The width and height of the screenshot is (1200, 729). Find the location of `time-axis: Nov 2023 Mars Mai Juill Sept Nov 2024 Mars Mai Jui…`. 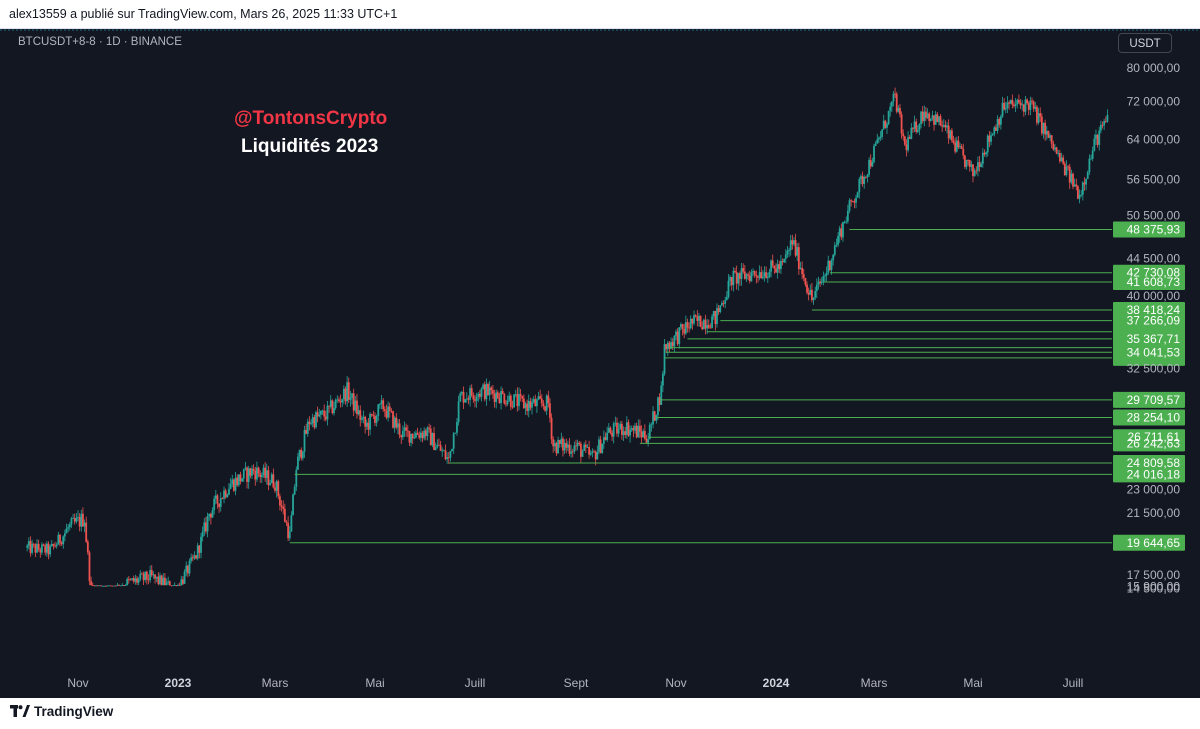

time-axis: Nov 2023 Mars Mai Juill Sept Nov 2024 Mars Mai Jui… is located at coordinates (575, 683).